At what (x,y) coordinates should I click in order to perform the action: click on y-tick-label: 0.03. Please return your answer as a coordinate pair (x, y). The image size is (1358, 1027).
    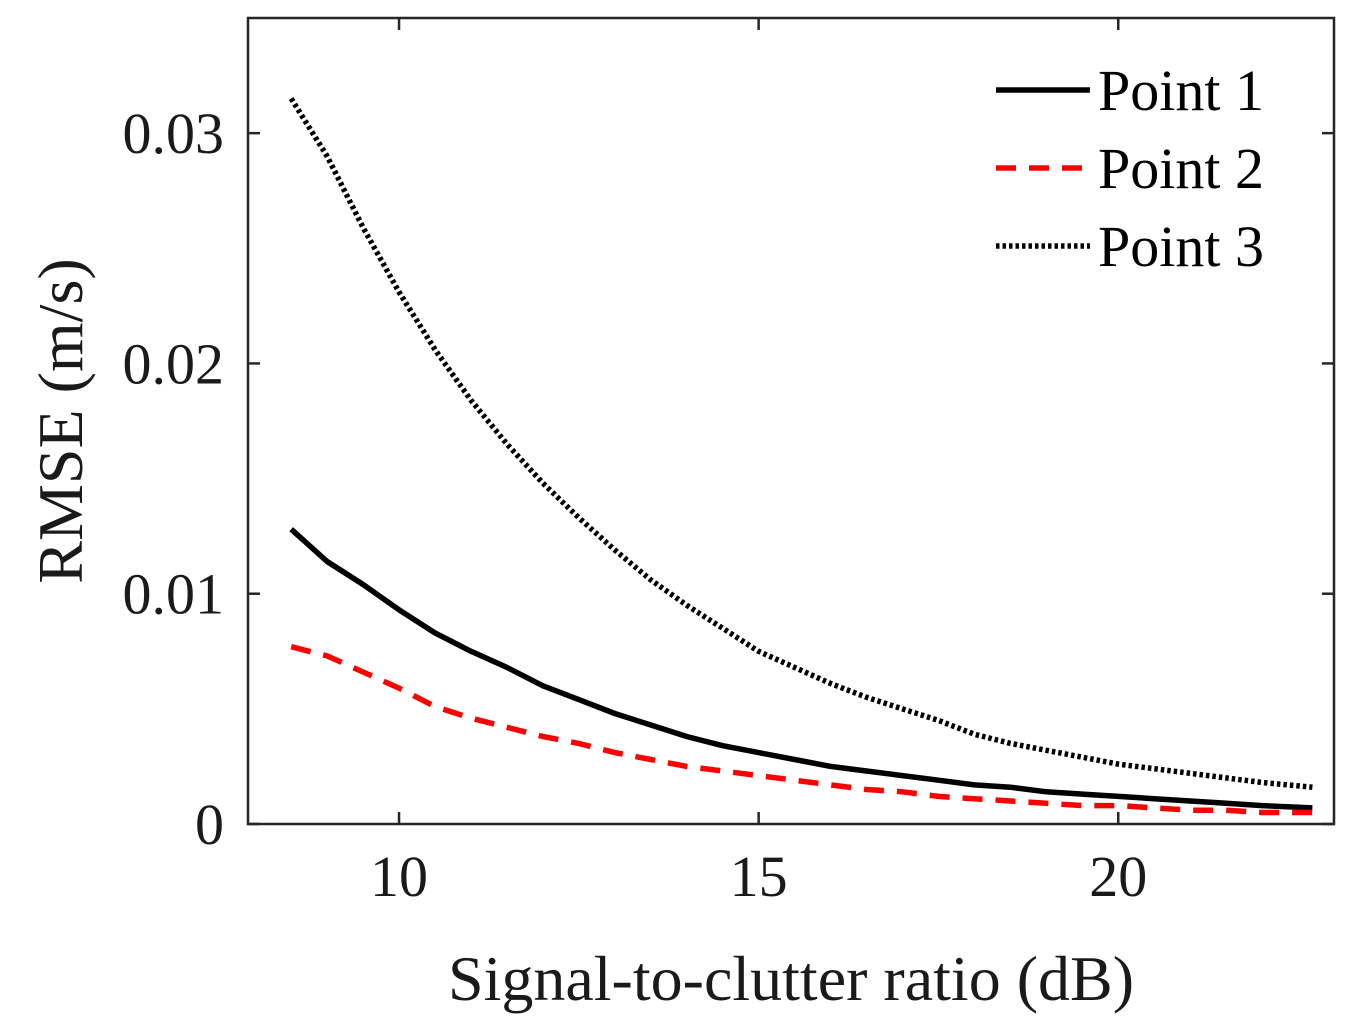
    Looking at the image, I should click on (174, 133).